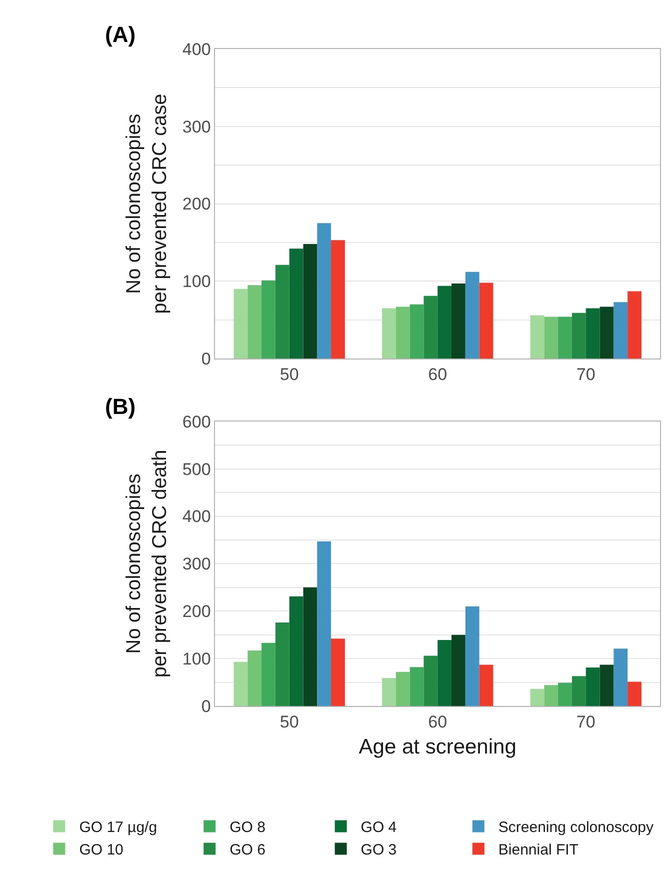  I want to click on y-axis-title: No of colonoscopies per prevented CRC case, so click(146, 204).